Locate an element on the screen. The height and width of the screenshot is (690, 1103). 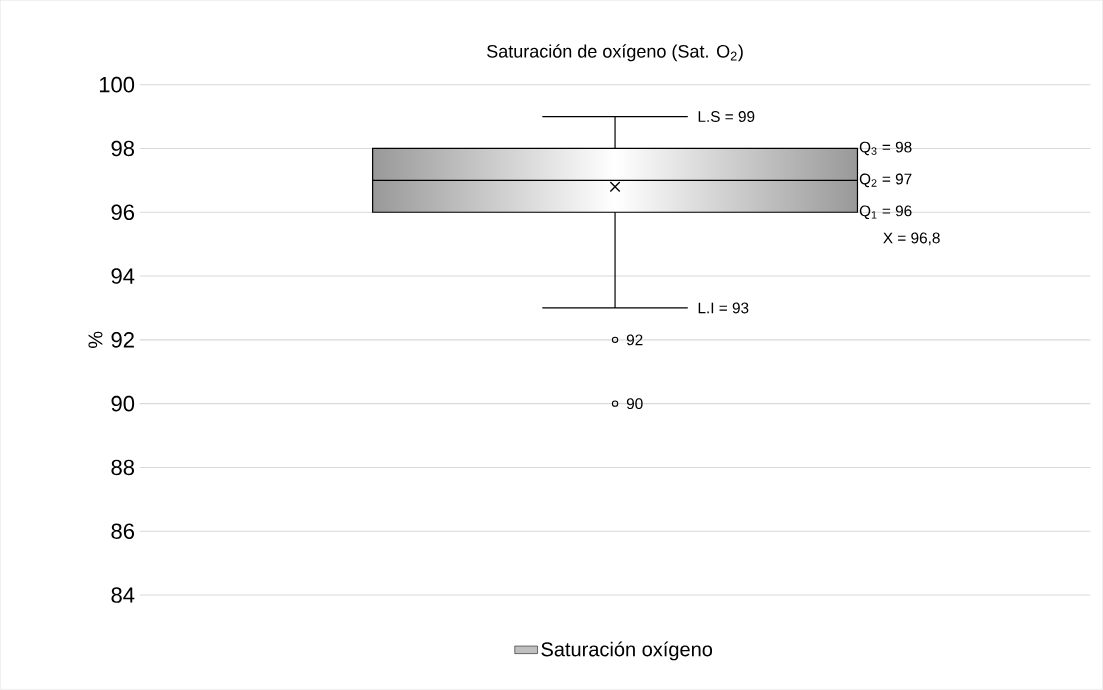
y-tick-label: 100 is located at coordinates (117, 84).